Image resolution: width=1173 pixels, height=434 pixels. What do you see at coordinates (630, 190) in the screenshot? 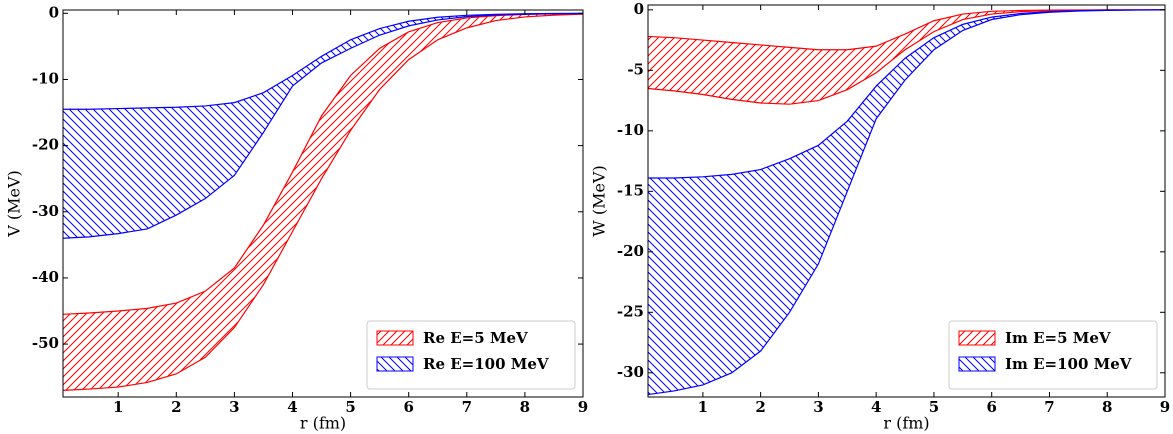
I see `y-tick-label: -15` at bounding box center [630, 190].